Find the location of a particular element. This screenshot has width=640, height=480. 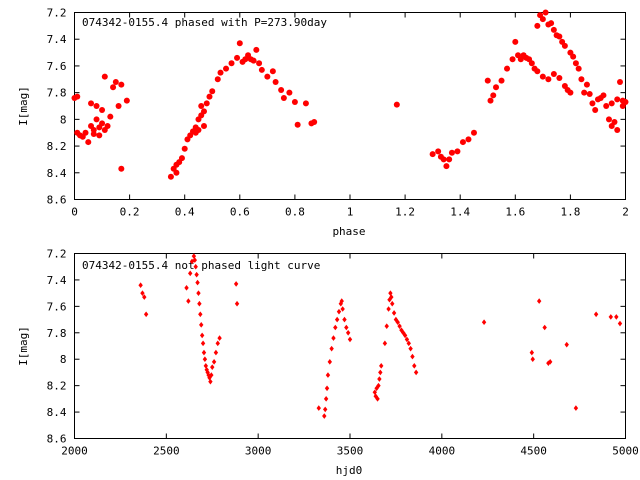

unphased-x-axis-label: hjd0 is located at coordinates (349, 470).